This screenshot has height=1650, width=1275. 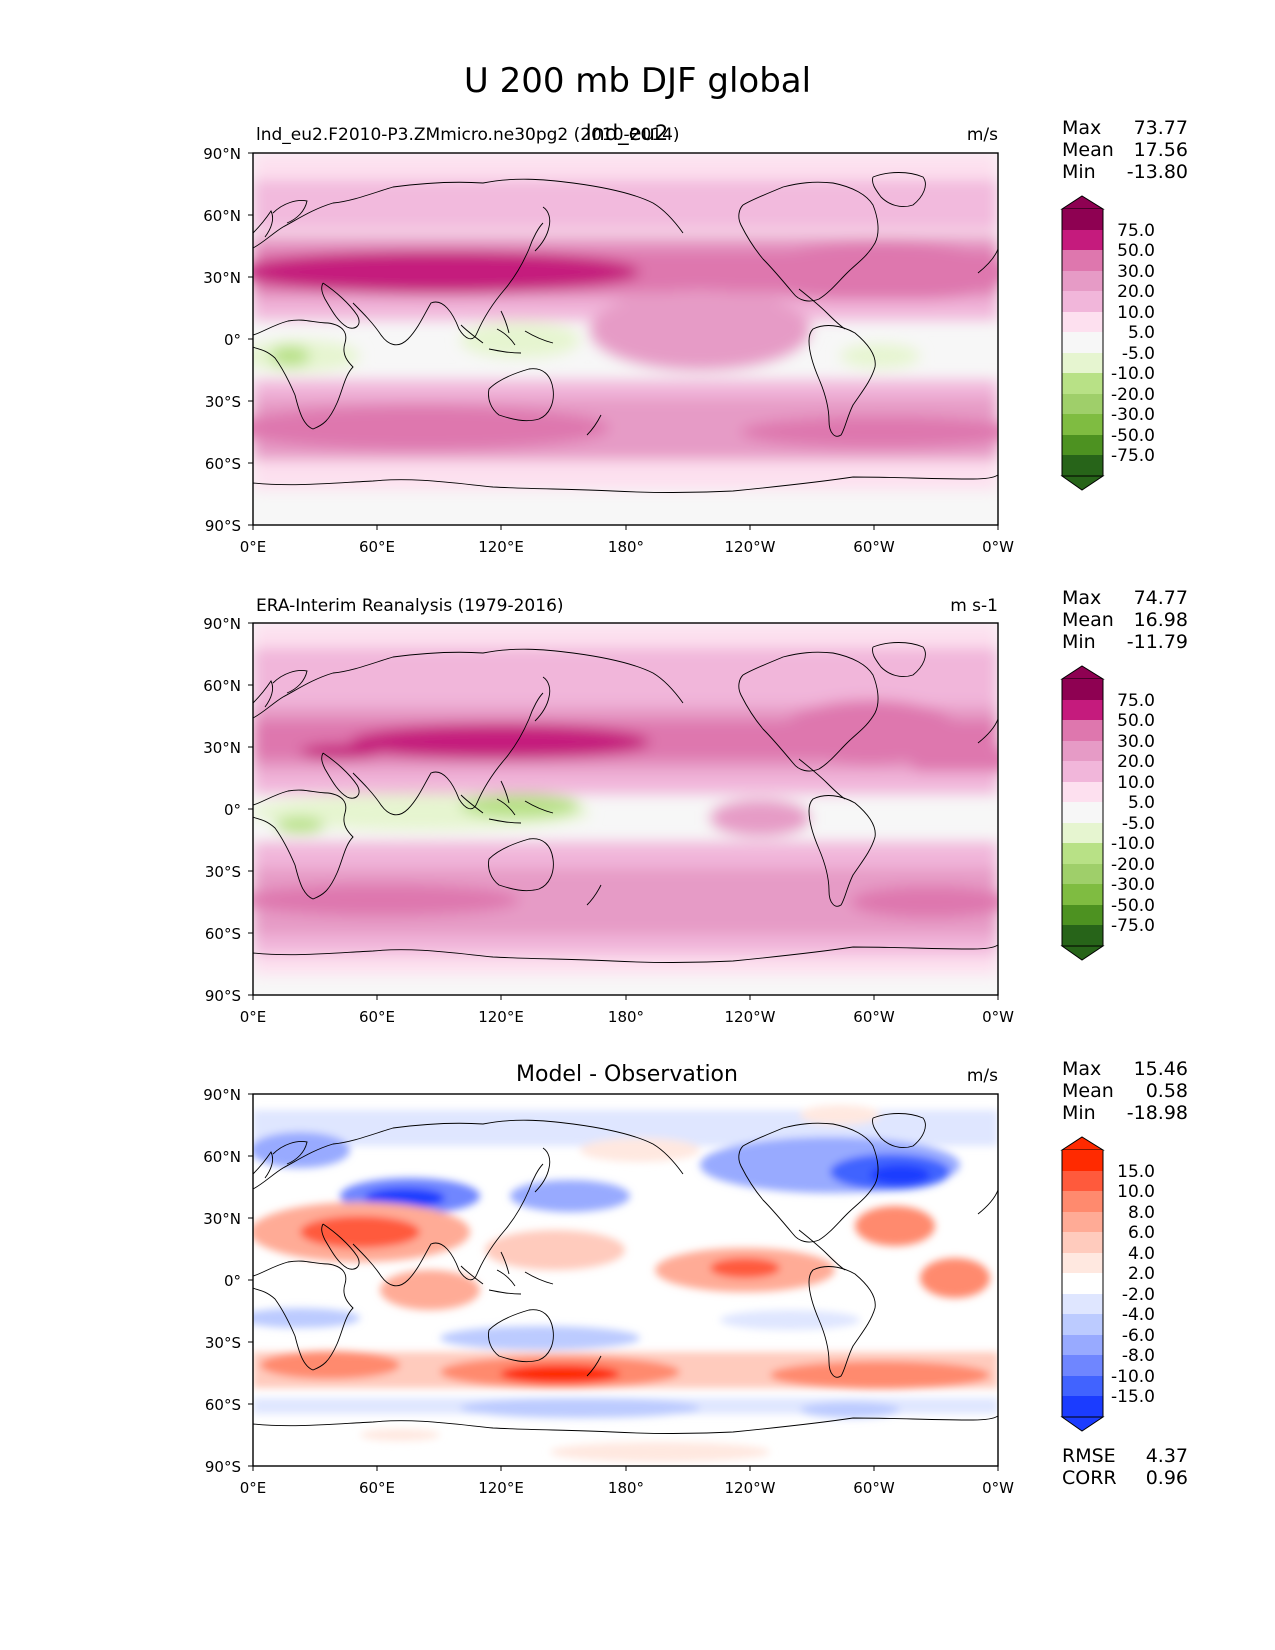 I want to click on panel-diff-units: m/s, so click(x=982, y=1076).